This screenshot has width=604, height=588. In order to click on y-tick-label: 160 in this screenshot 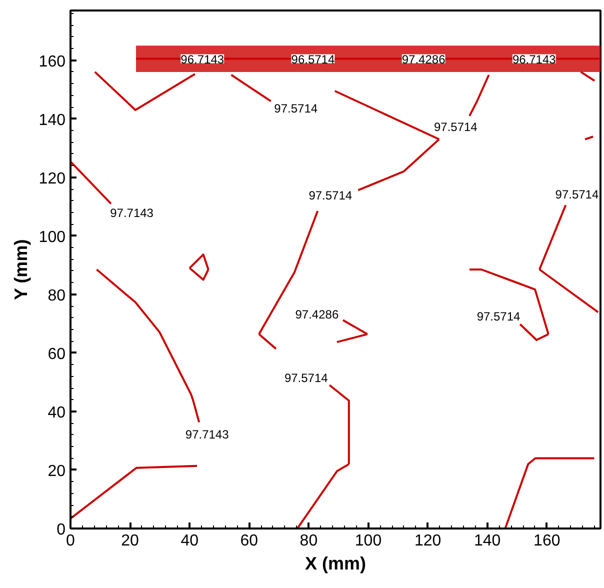, I will do `click(52, 61)`.